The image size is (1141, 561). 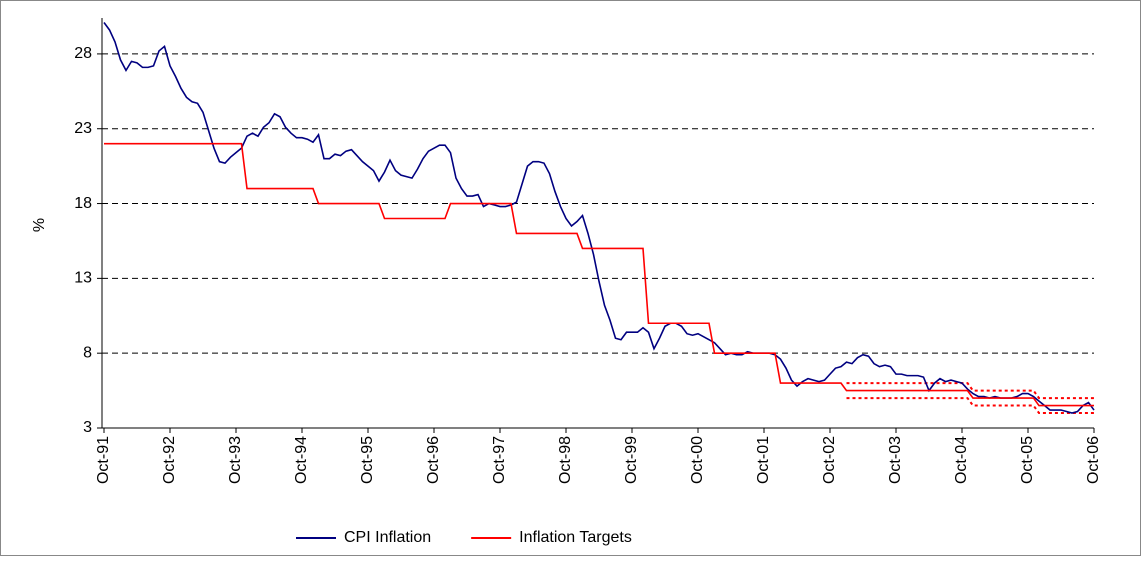 I want to click on x-tick-label: Oct-95, so click(x=367, y=460).